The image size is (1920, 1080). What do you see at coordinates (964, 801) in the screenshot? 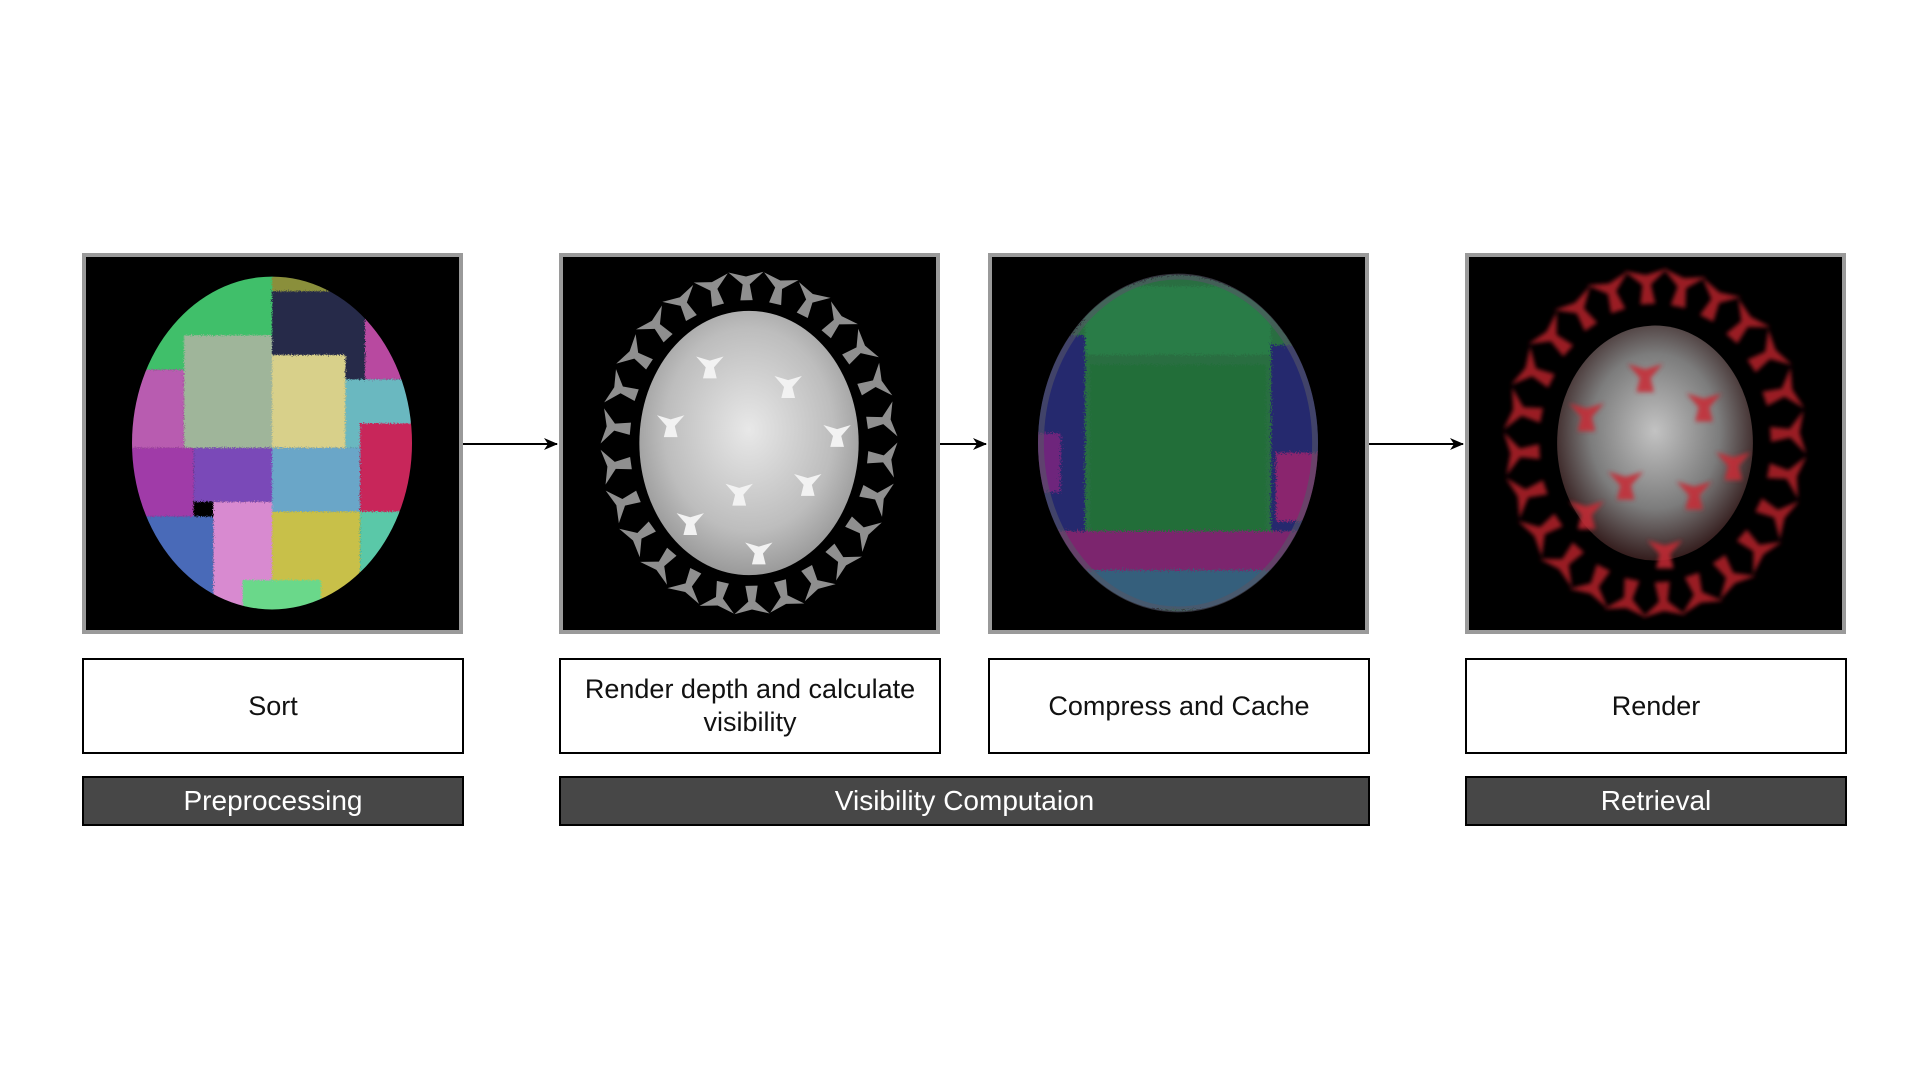
I see `stage-visibility-bar: Visibility Computaion` at bounding box center [964, 801].